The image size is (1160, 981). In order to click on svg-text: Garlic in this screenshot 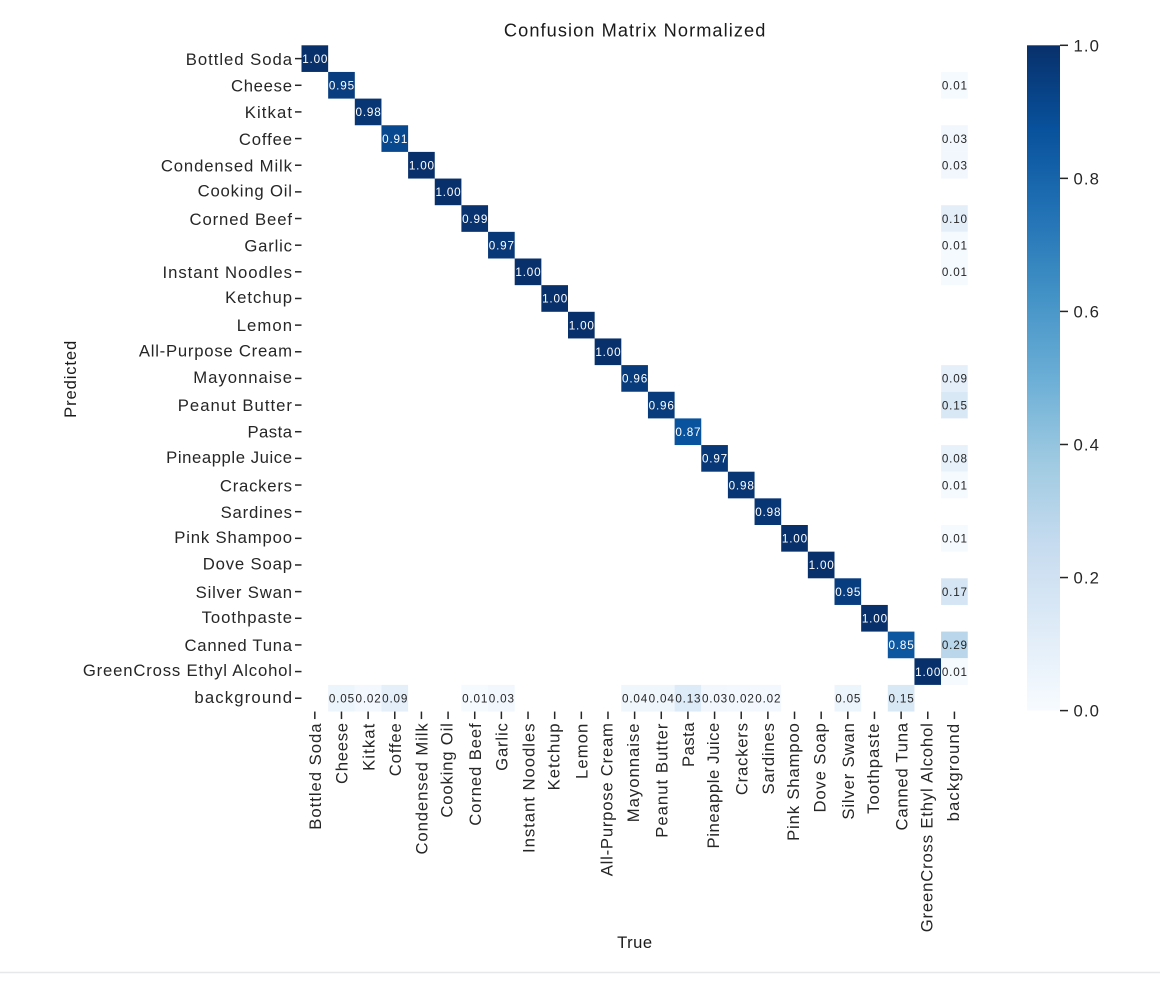, I will do `click(268, 245)`.